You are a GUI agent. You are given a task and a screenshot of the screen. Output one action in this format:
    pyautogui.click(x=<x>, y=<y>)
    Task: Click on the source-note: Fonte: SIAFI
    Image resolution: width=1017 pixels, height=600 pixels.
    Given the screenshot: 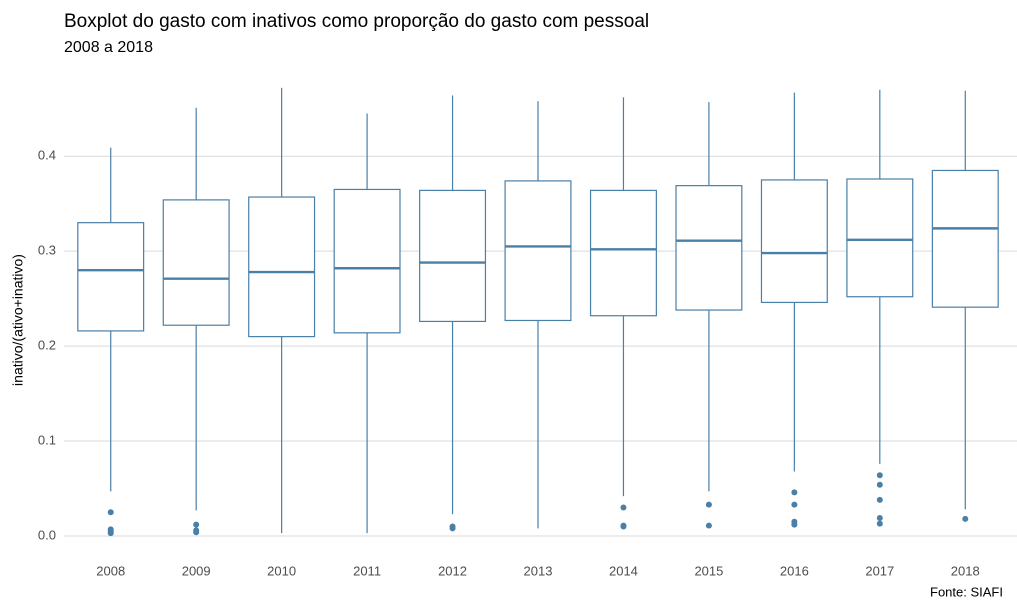 What is the action you would take?
    pyautogui.click(x=966, y=591)
    